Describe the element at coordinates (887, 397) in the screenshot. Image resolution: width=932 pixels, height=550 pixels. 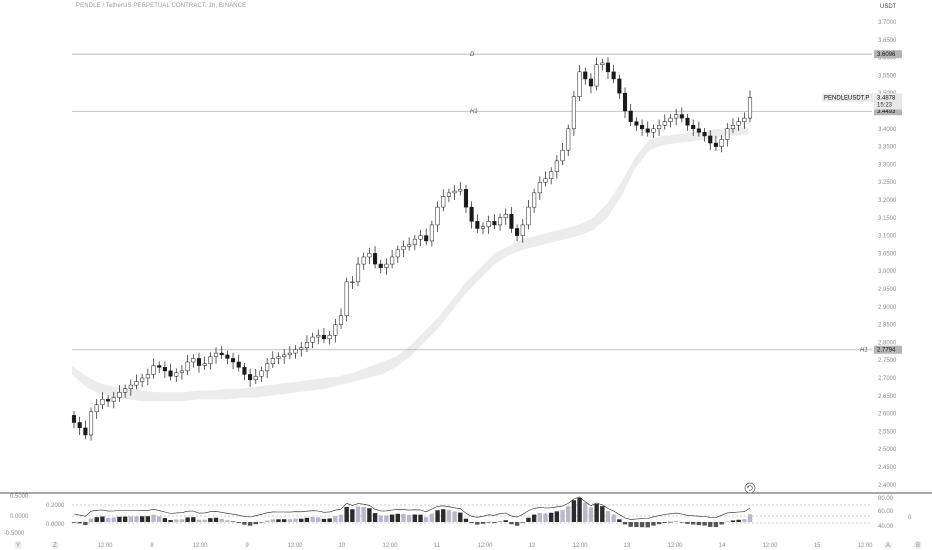
I see `price-tick: 2.6500` at that location.